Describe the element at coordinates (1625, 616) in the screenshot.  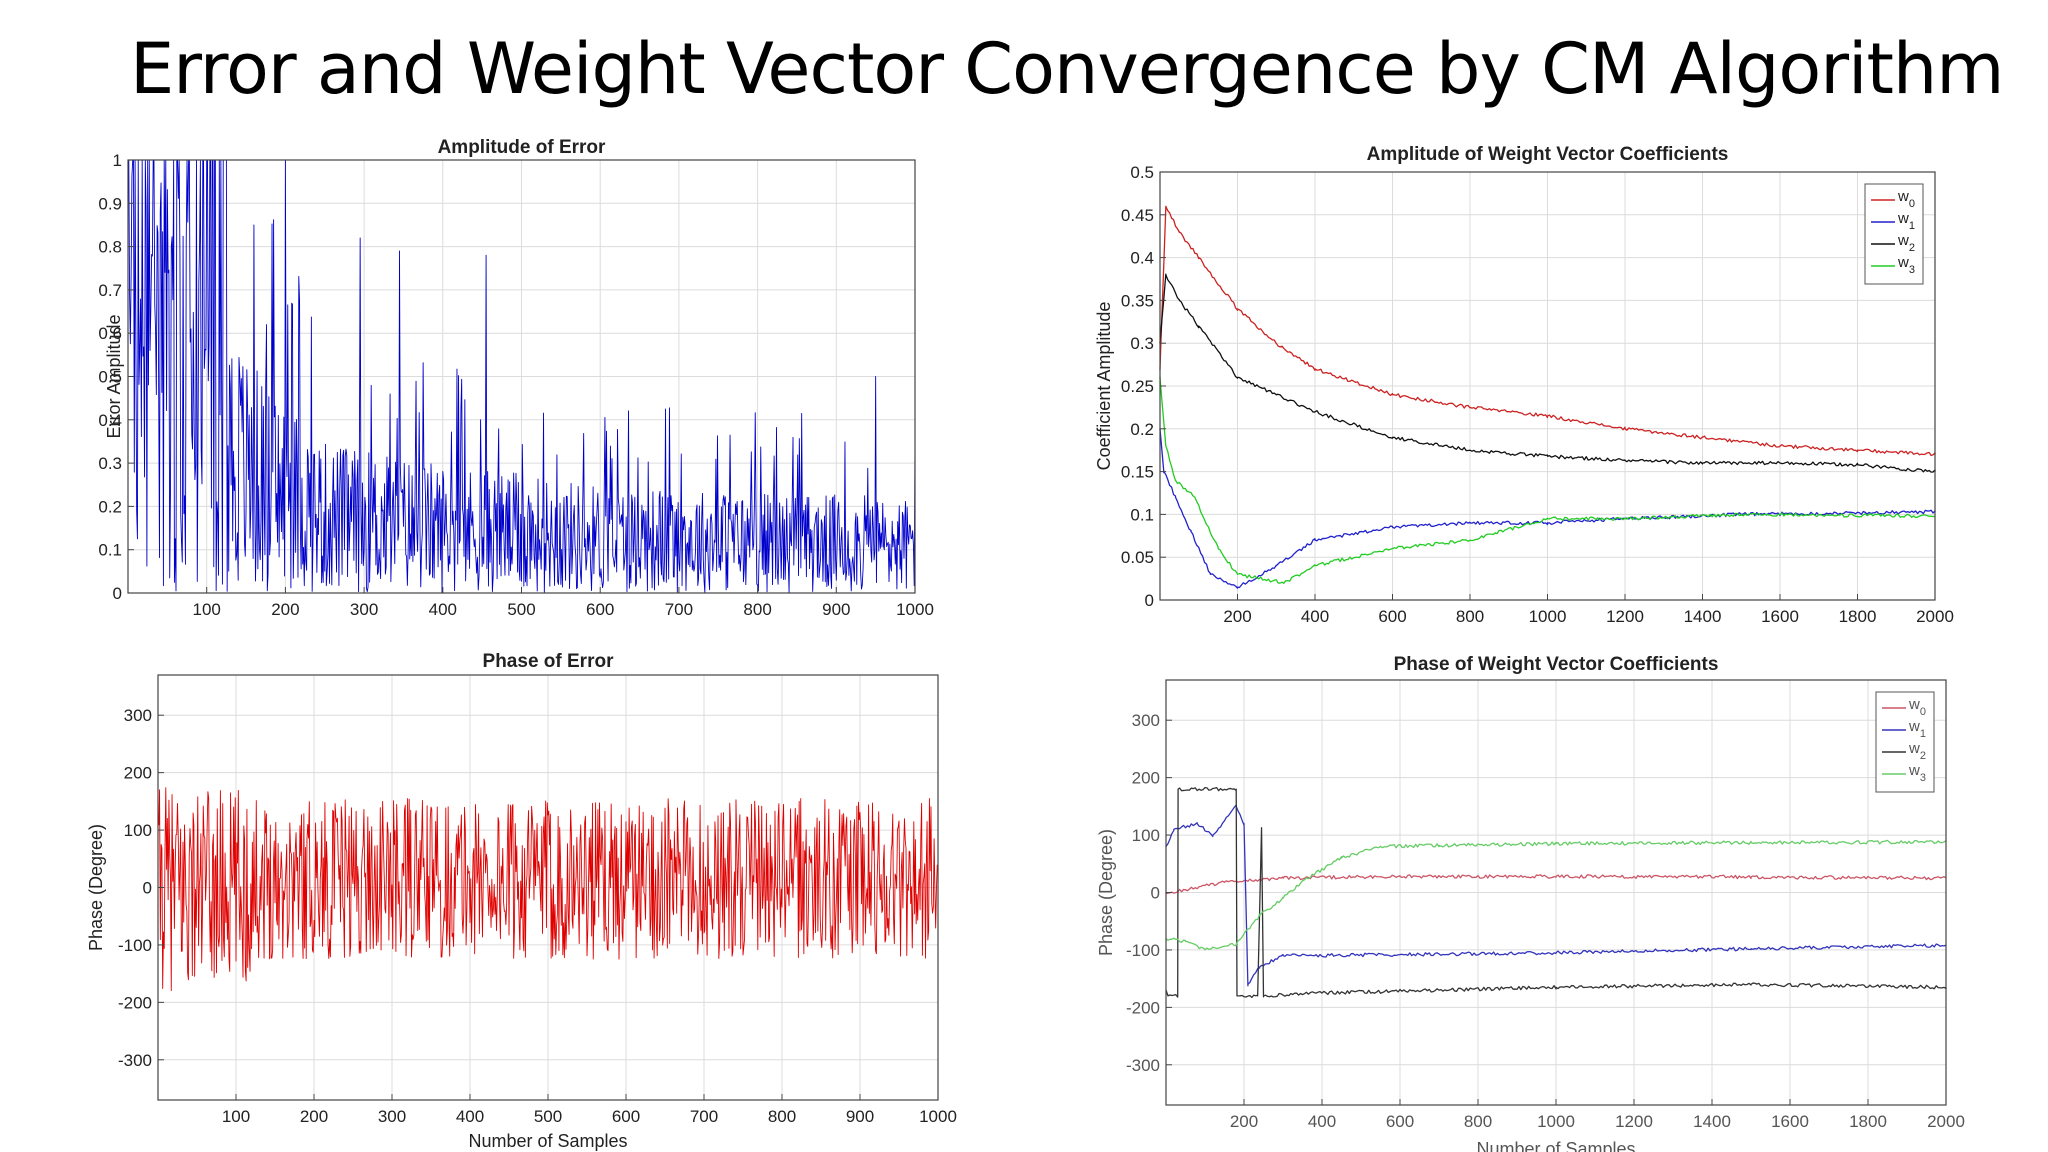
I see `x-tick-label: 1200` at that location.